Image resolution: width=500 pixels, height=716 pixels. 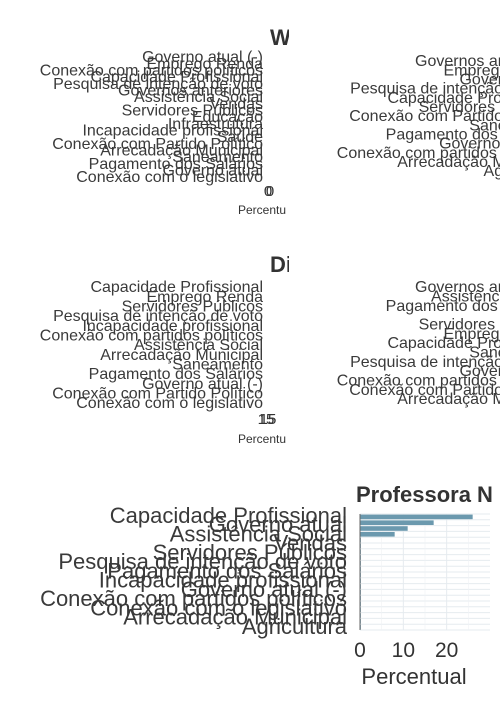 What do you see at coordinates (240, 137) in the screenshot?
I see `category-label: Saúde` at bounding box center [240, 137].